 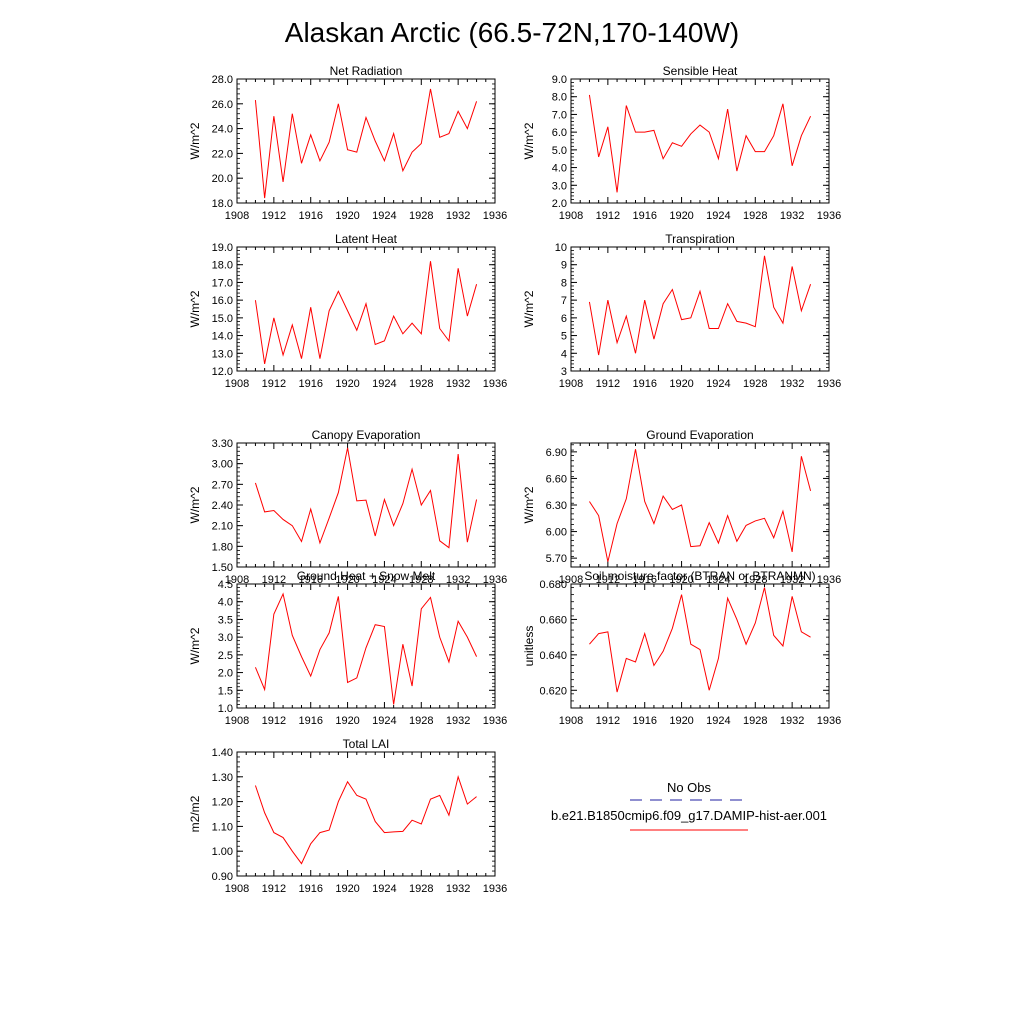 What do you see at coordinates (366, 71) in the screenshot?
I see `panel-title: Net Radiation` at bounding box center [366, 71].